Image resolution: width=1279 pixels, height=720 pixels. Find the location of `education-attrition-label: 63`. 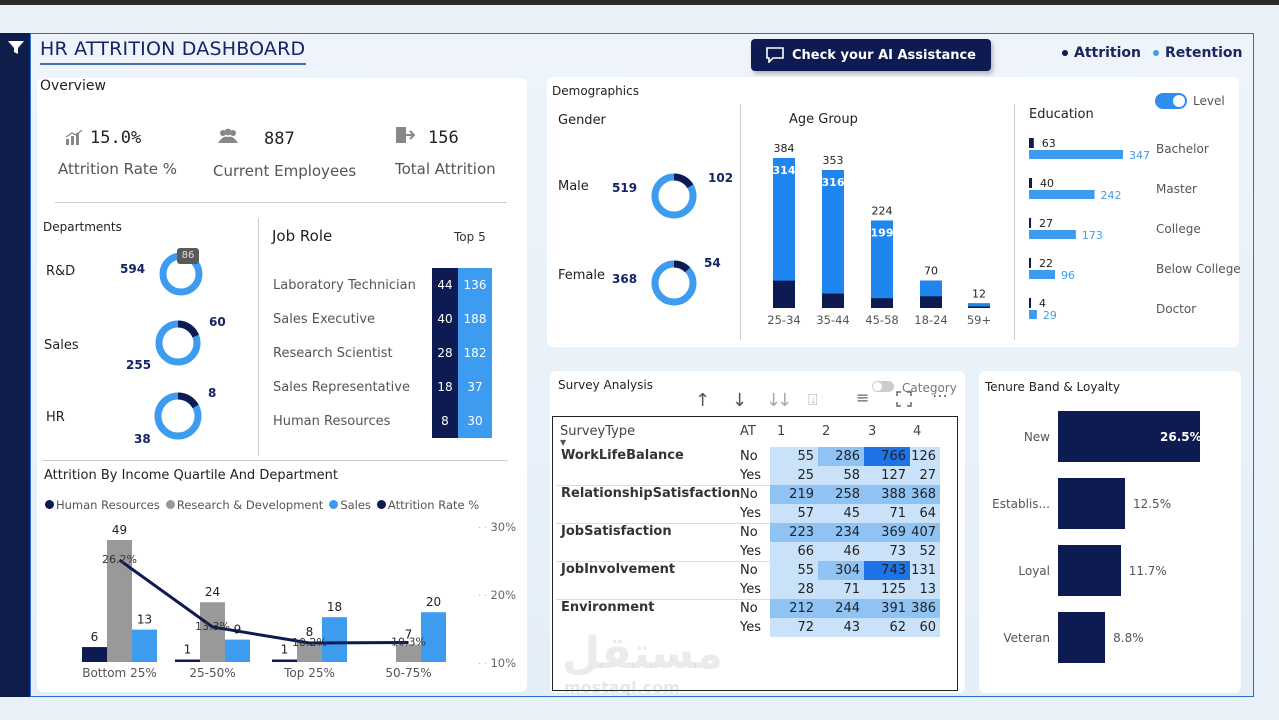

education-attrition-label: 63 is located at coordinates (1049, 143).